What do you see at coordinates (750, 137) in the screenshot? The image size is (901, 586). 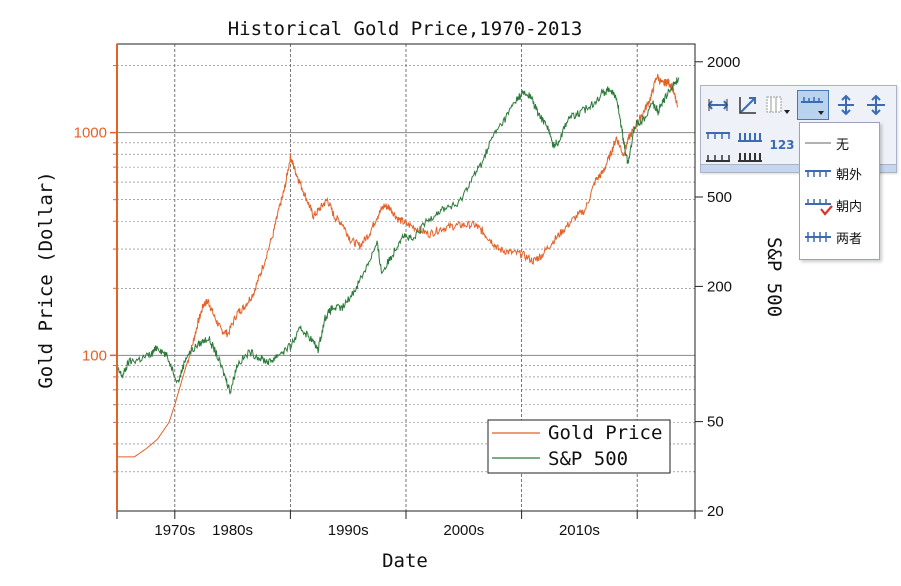 I see `ticks-bold-icon` at bounding box center [750, 137].